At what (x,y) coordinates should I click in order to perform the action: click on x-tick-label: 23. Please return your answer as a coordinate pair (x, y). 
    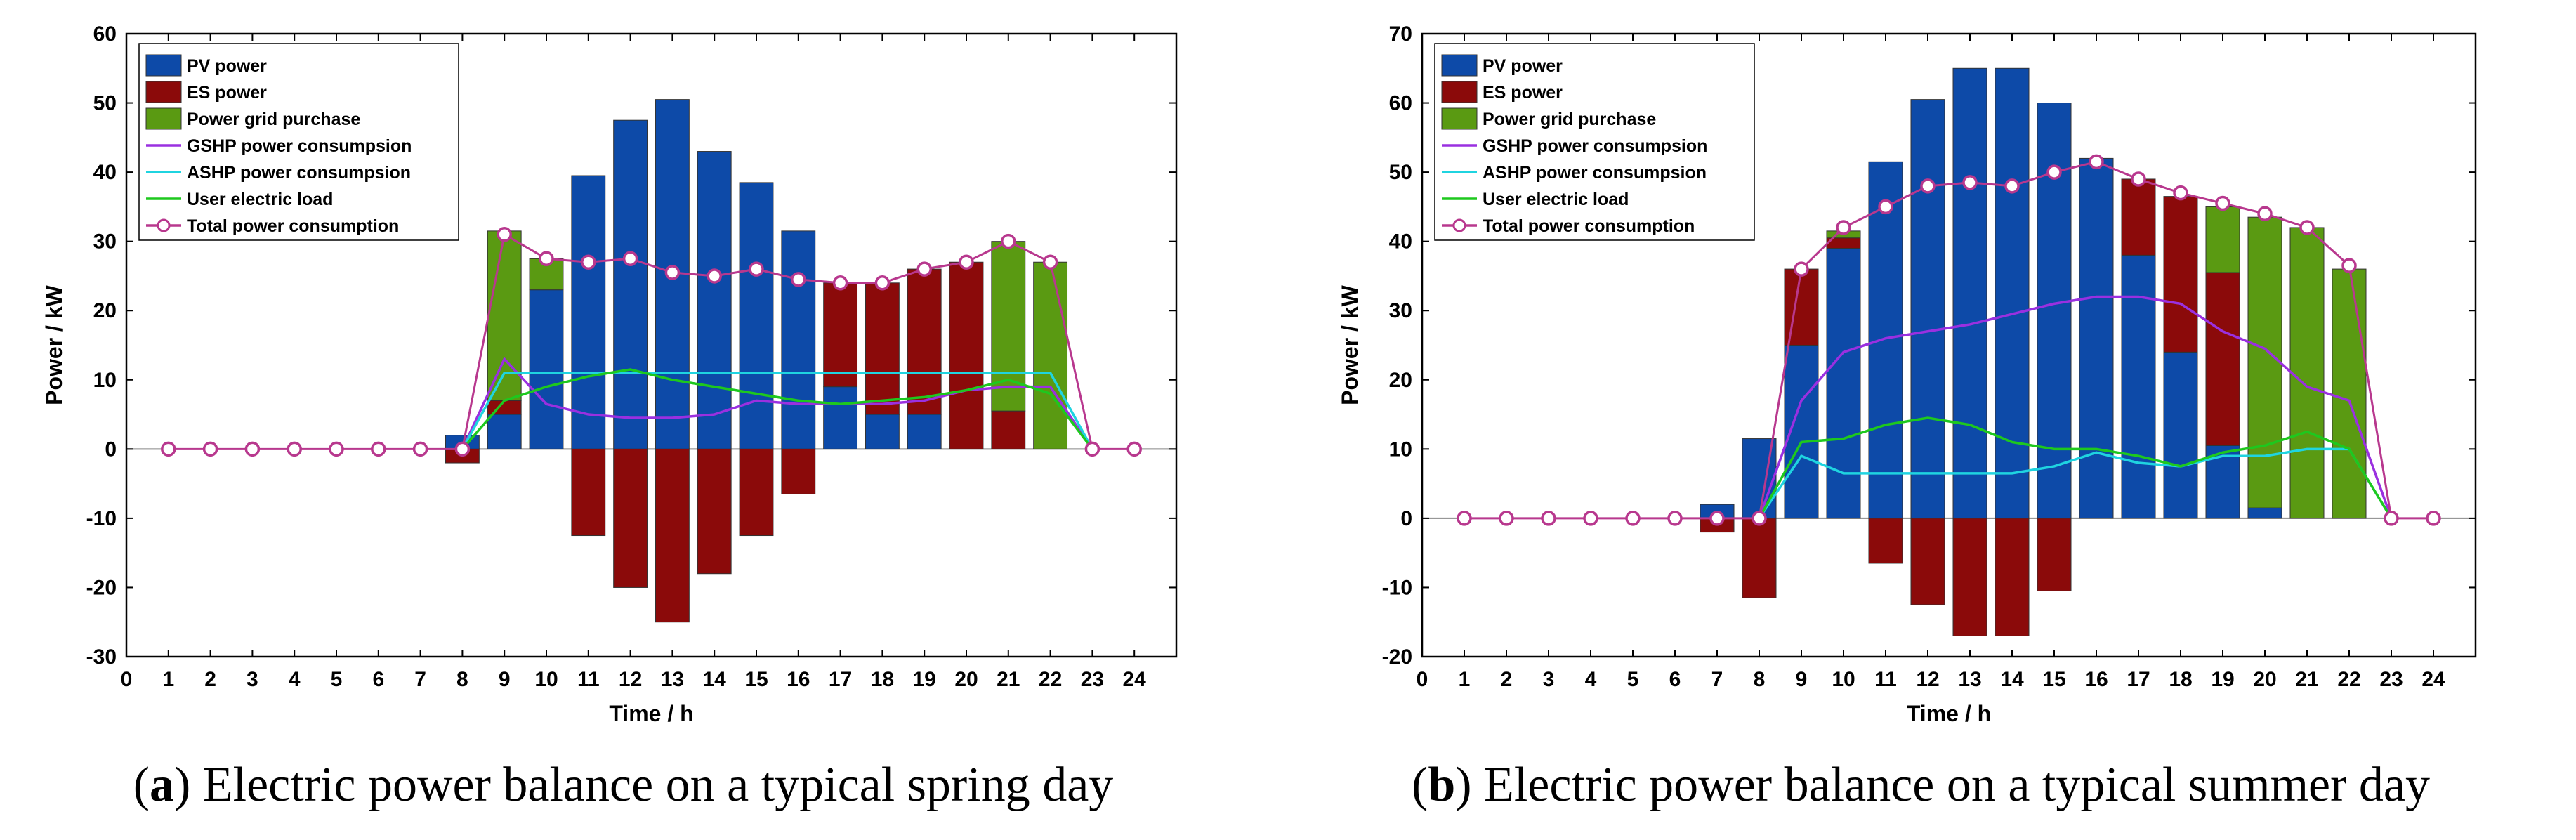
    Looking at the image, I should click on (2391, 679).